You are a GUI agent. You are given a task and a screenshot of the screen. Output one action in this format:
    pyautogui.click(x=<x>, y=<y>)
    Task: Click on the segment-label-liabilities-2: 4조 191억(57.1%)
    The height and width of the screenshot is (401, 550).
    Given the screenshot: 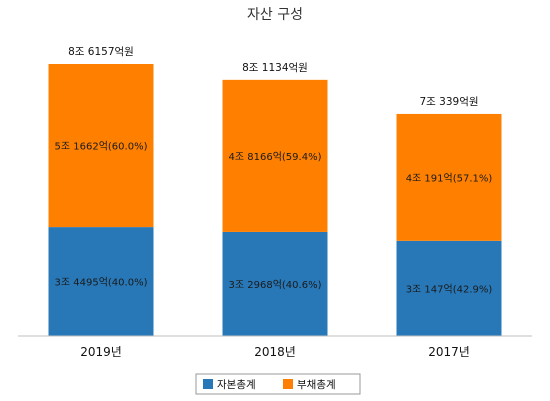 What is the action you would take?
    pyautogui.click(x=449, y=178)
    